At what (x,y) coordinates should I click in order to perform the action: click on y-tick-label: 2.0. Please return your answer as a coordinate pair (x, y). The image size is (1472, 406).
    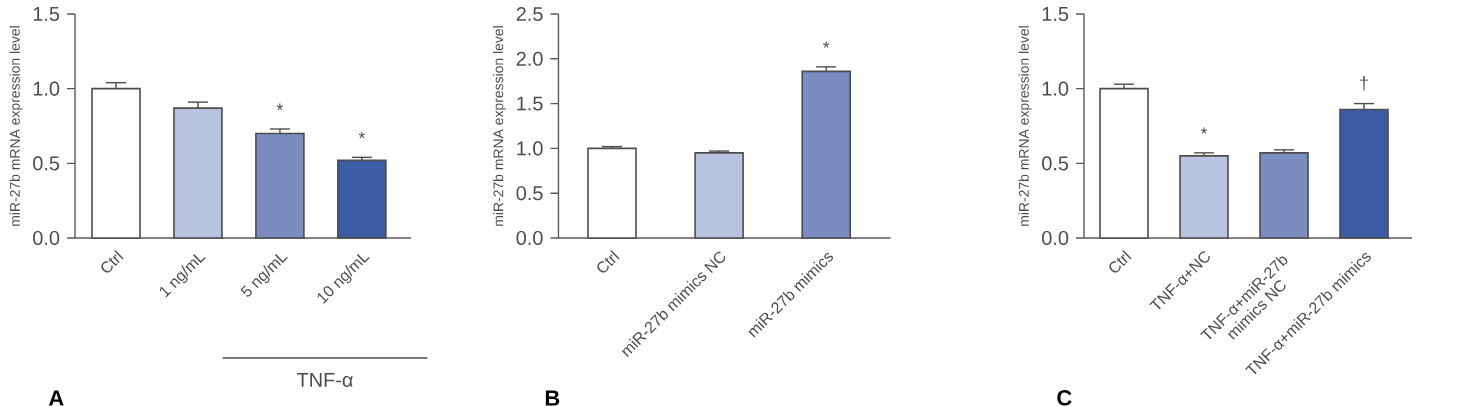
    Looking at the image, I should click on (529, 58).